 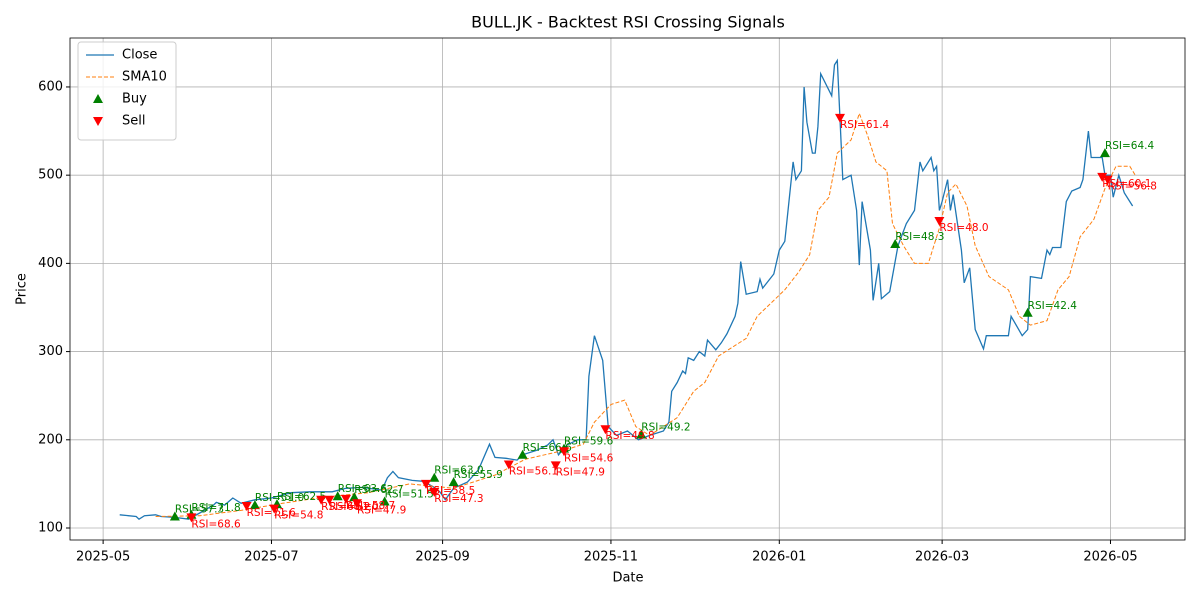 What do you see at coordinates (548, 448) in the screenshot?
I see `signal-label: RSI=66.6` at bounding box center [548, 448].